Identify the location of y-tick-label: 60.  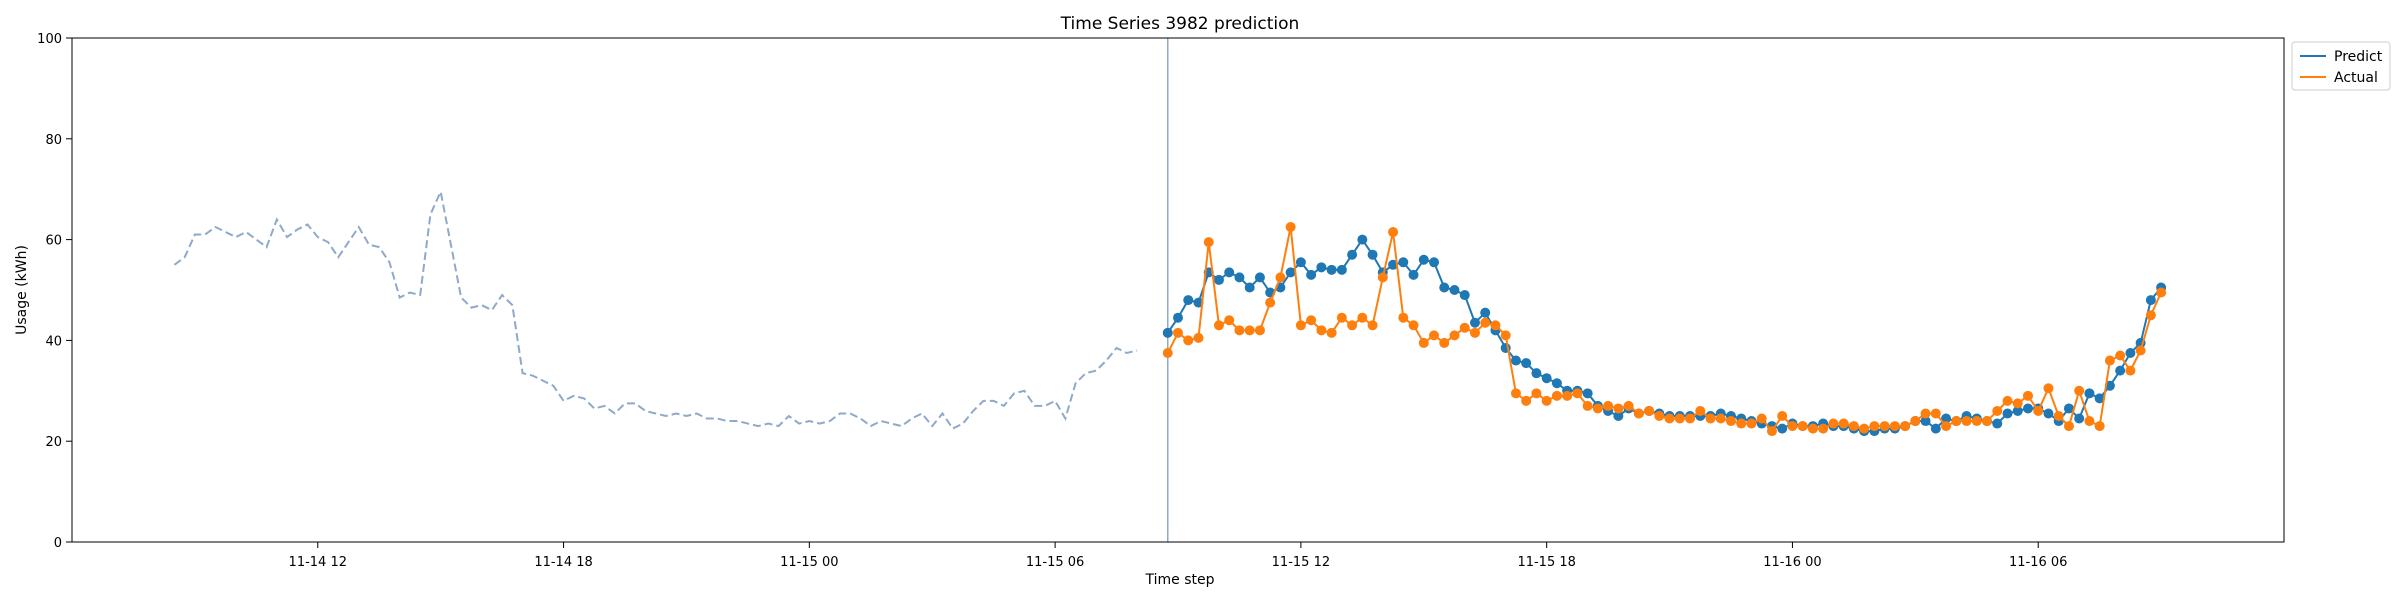
(53, 241).